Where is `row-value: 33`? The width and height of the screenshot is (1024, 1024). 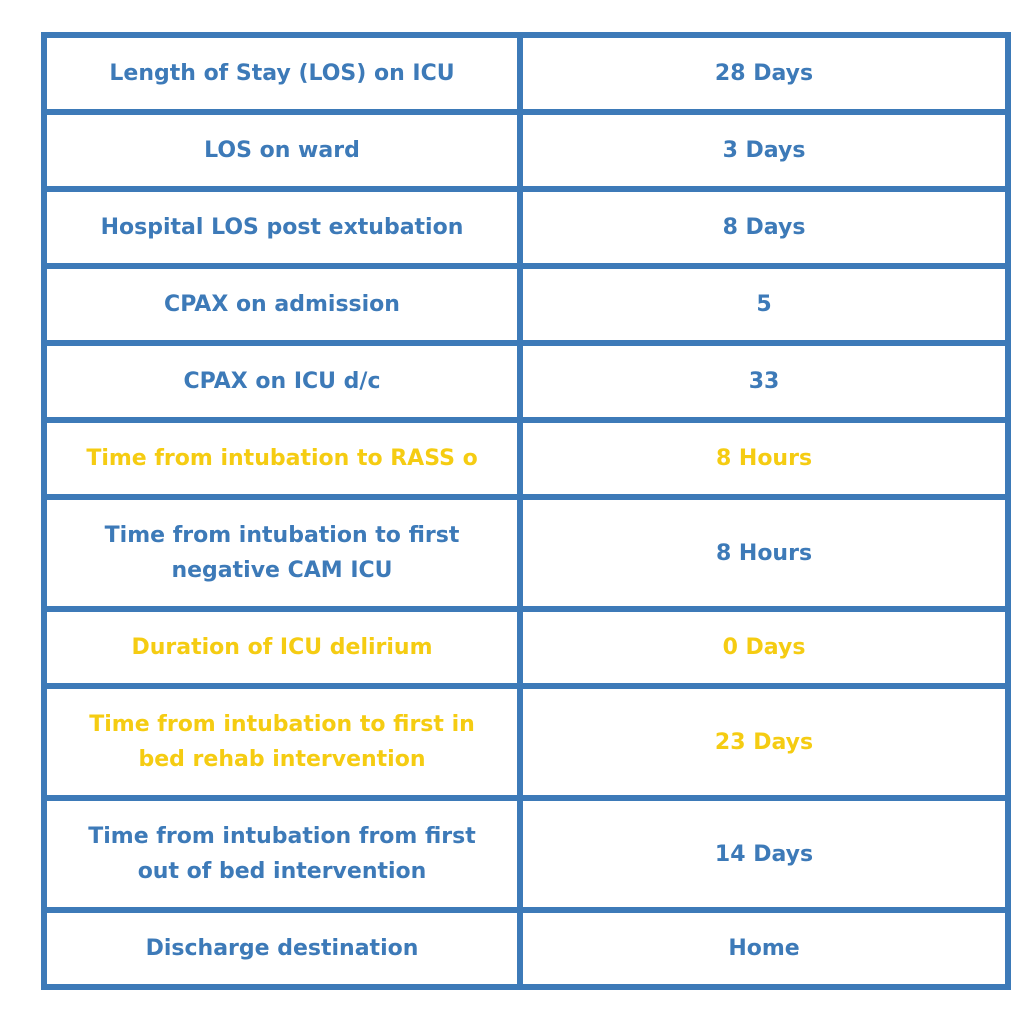 row-value: 33 is located at coordinates (764, 381).